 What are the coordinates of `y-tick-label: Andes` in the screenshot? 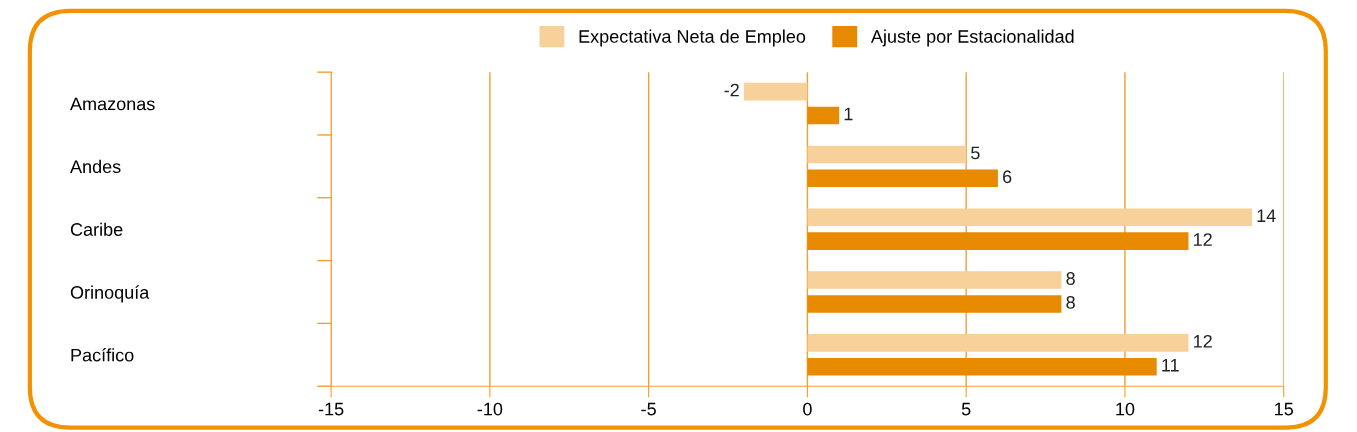 It's located at (95, 166).